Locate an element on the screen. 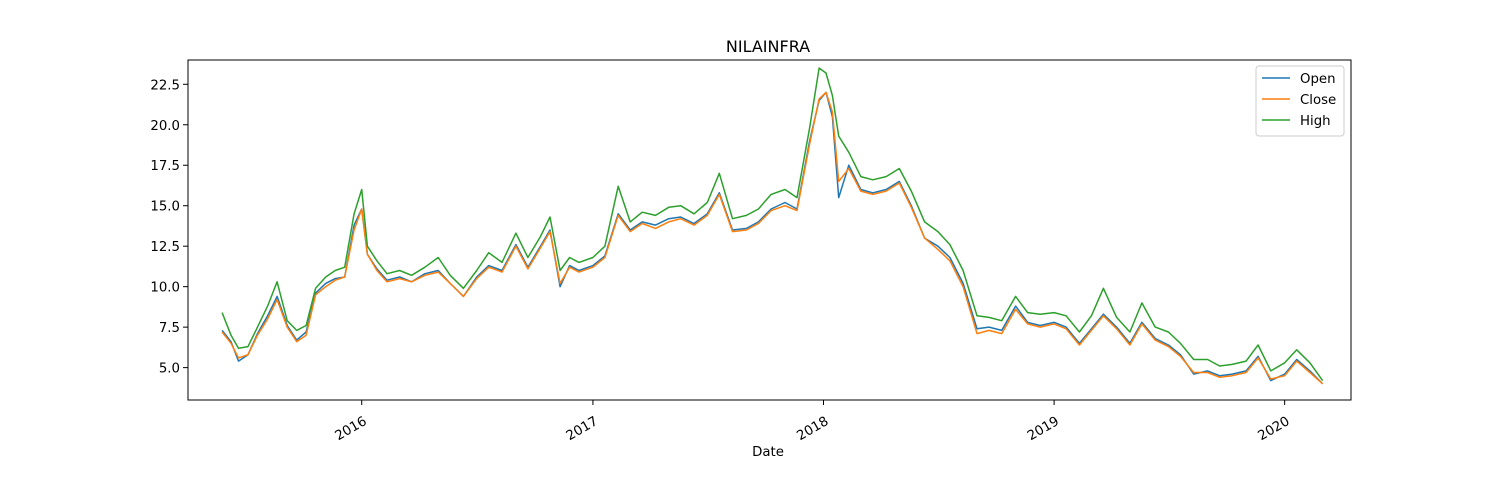 This screenshot has width=1500, height=500. legend-label-high: High is located at coordinates (1315, 121).